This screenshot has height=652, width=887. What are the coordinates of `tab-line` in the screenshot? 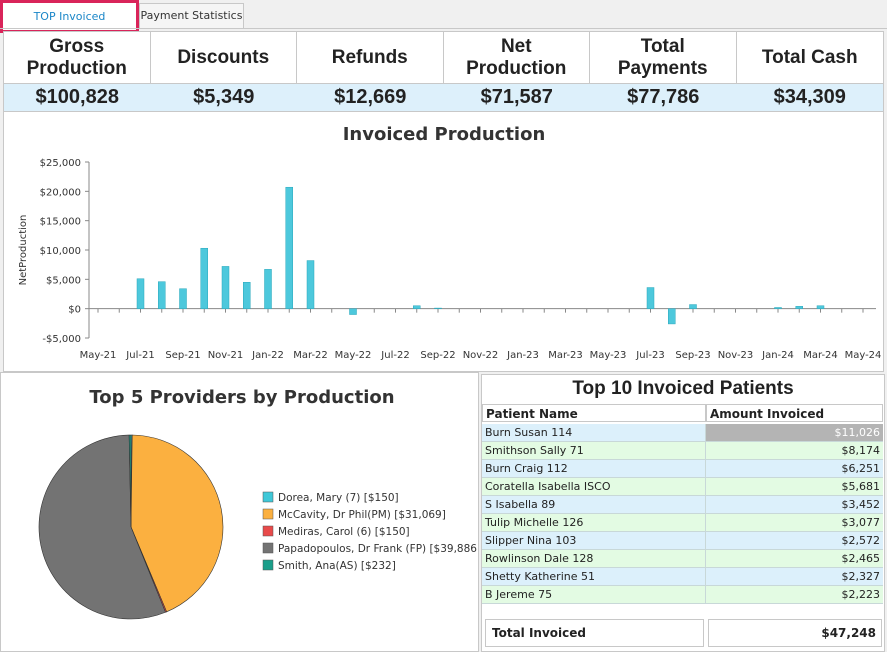 It's located at (443, 28).